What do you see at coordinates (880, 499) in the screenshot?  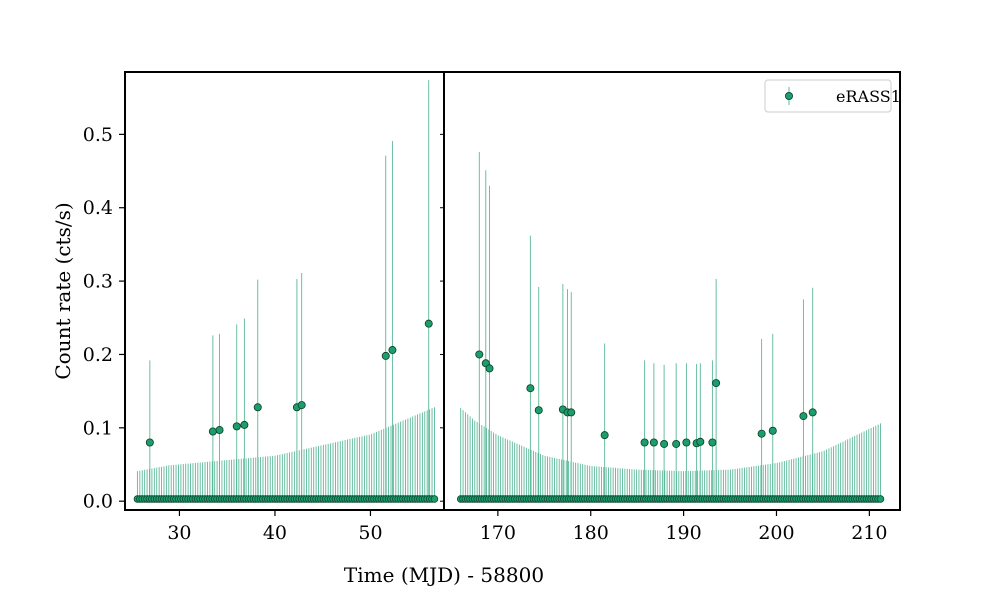 I see `right-data-point` at bounding box center [880, 499].